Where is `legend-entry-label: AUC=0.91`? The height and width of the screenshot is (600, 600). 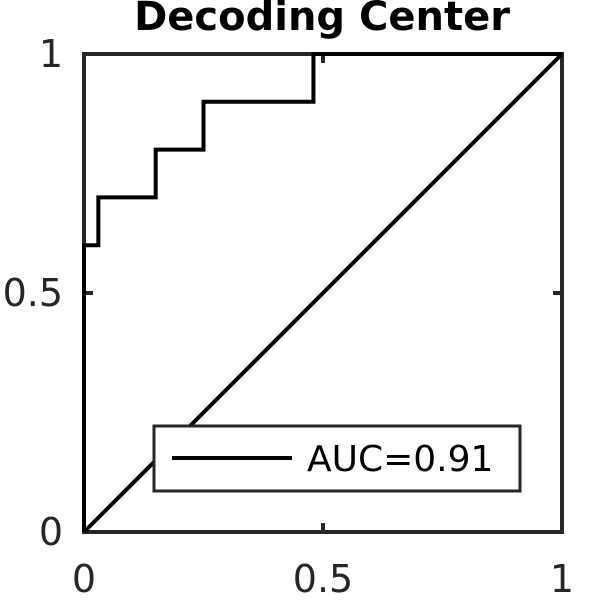
legend-entry-label: AUC=0.91 is located at coordinates (400, 459).